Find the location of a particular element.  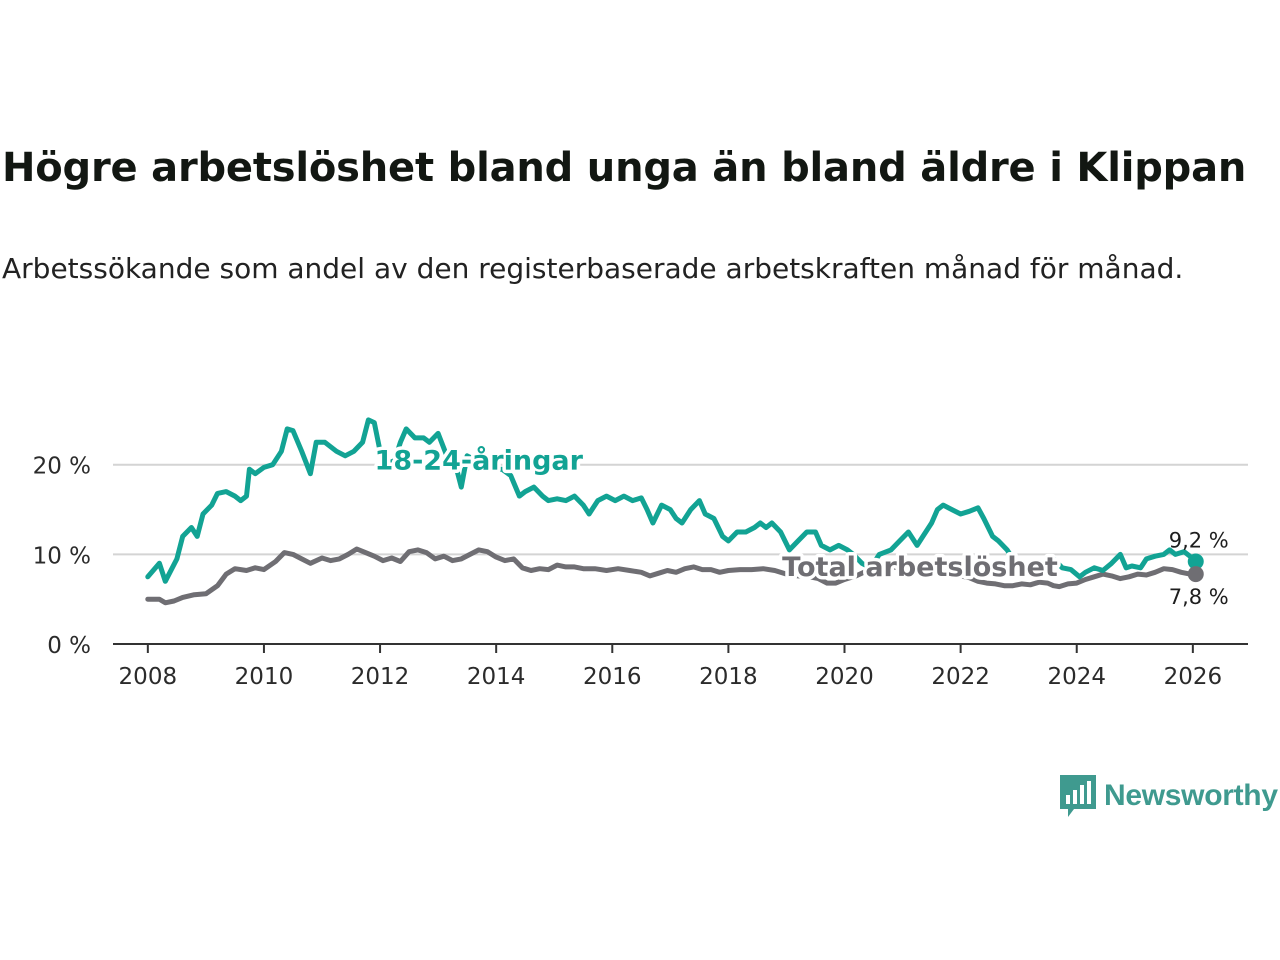

x-tick-label: 2026 is located at coordinates (1193, 677).